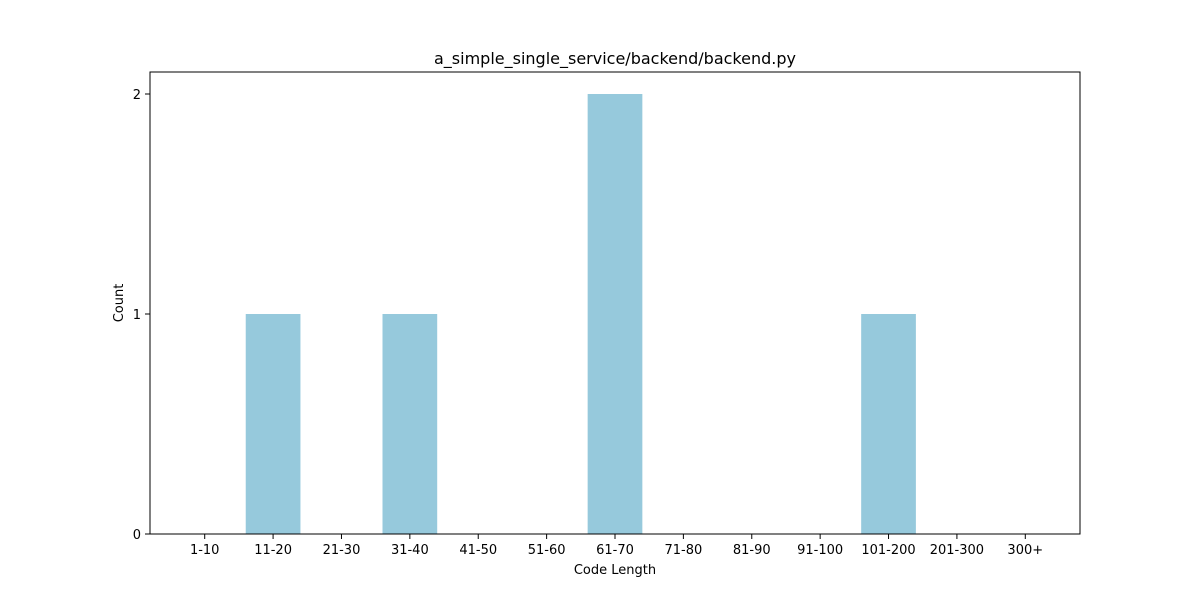 This screenshot has width=1200, height=600. What do you see at coordinates (752, 550) in the screenshot?
I see `x-tick-label: 81-90` at bounding box center [752, 550].